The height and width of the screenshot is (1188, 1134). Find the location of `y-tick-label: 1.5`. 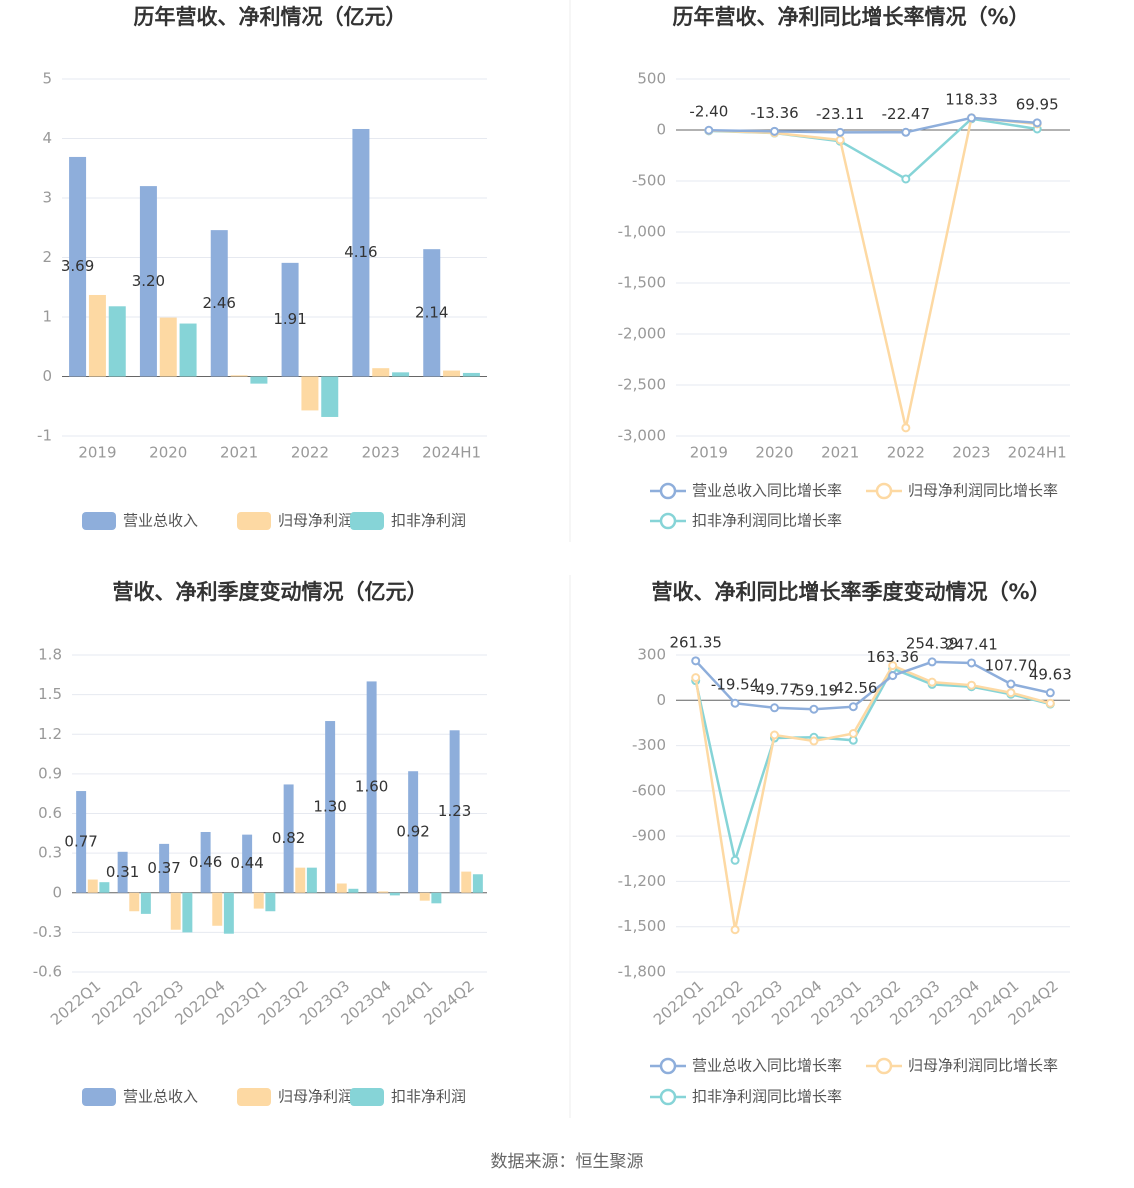

y-tick-label: 1.5 is located at coordinates (50, 694).